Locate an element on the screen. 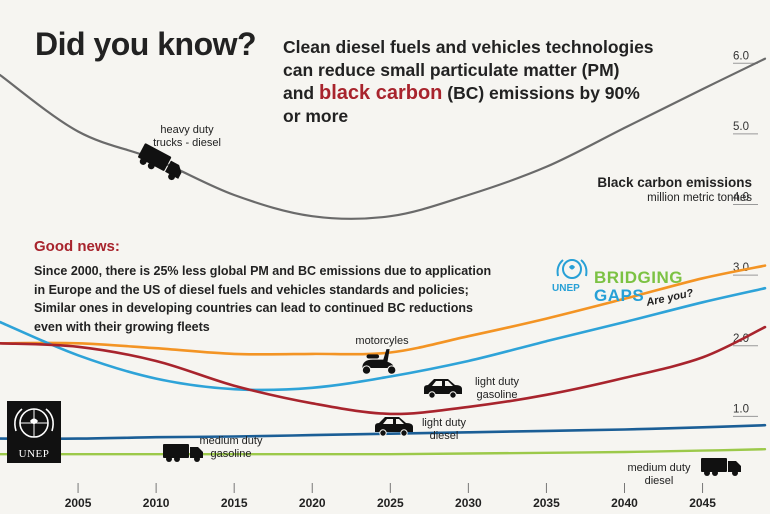 The width and height of the screenshot is (770, 514). x-tick-label: 2025 is located at coordinates (390, 503).